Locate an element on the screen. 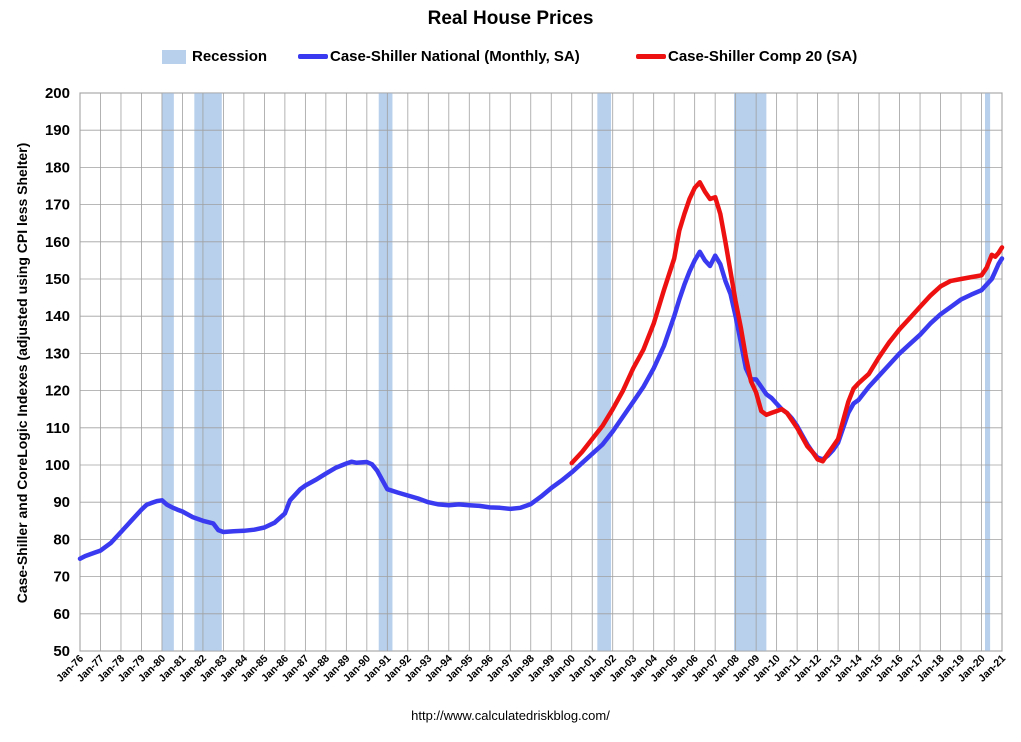 The width and height of the screenshot is (1021, 742). legend-label-recession: Recession is located at coordinates (230, 56).